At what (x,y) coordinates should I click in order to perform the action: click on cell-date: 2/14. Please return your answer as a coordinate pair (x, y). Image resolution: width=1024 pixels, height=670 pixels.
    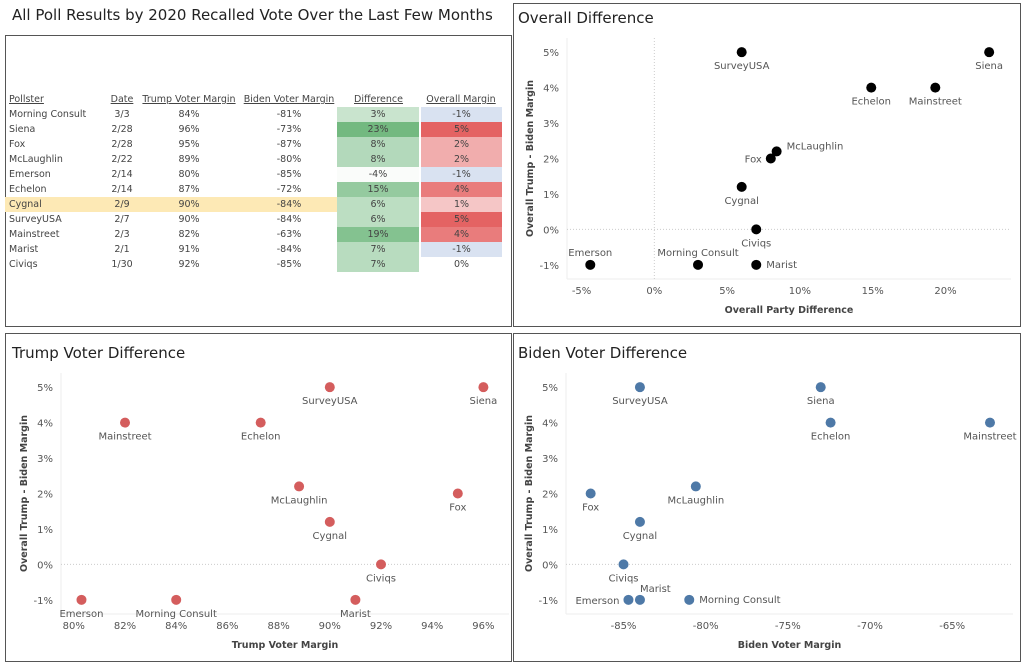
    Looking at the image, I should click on (122, 174).